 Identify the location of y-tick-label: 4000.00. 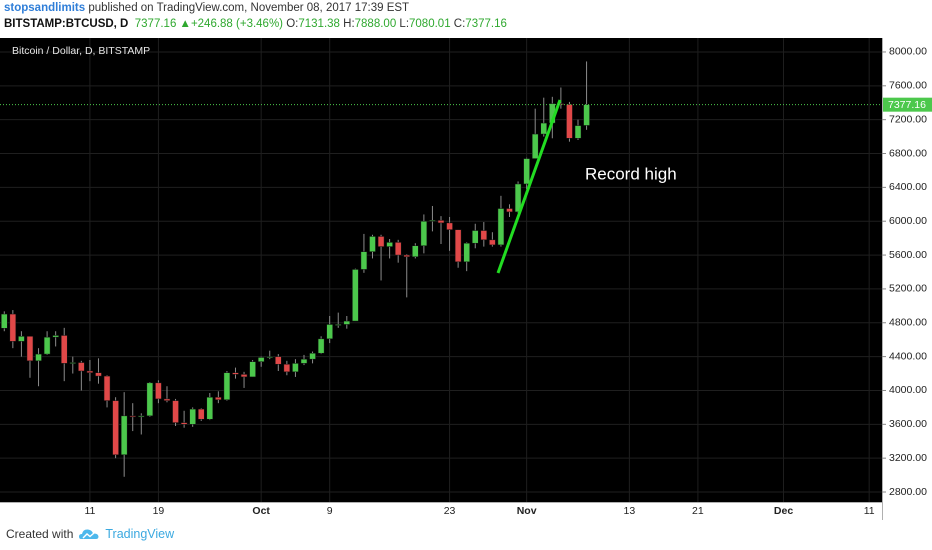
(908, 390).